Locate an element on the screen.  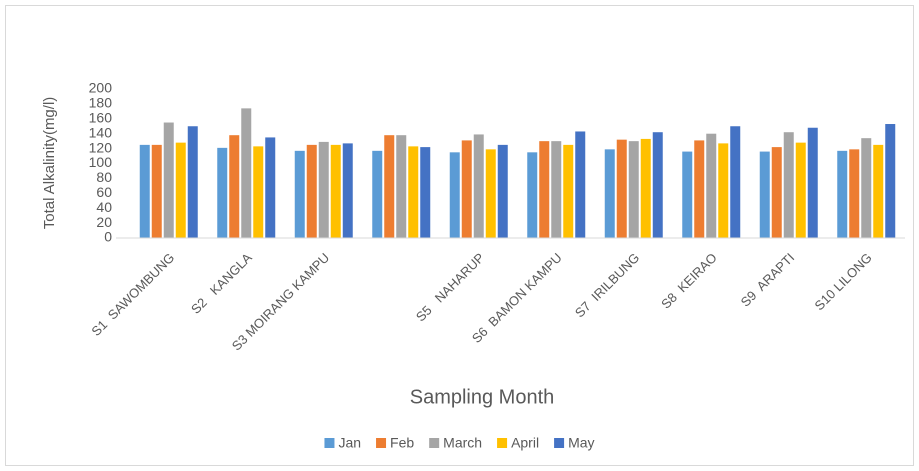
y-tick-label: 80 is located at coordinates (104, 177).